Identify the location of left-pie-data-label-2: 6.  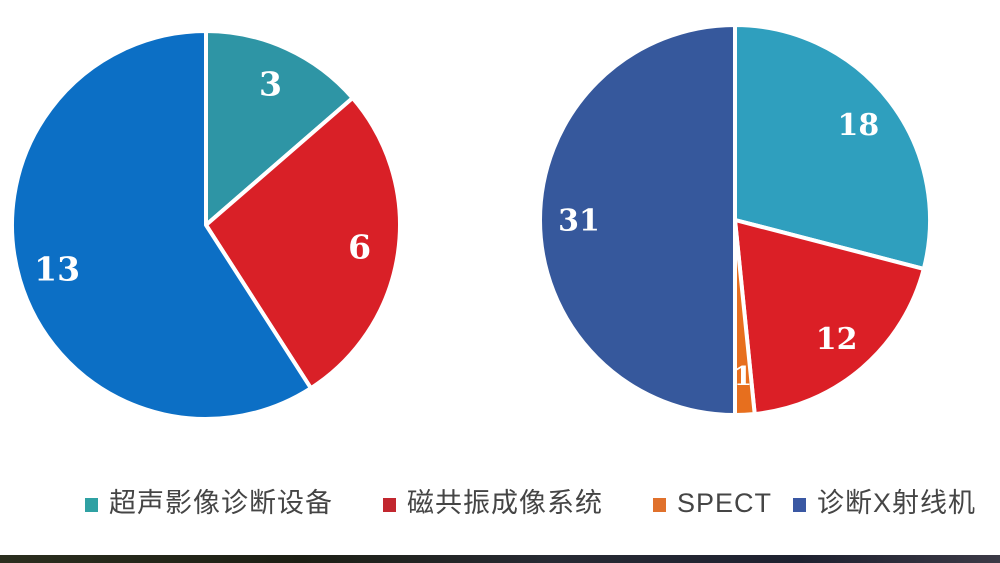
(359, 247).